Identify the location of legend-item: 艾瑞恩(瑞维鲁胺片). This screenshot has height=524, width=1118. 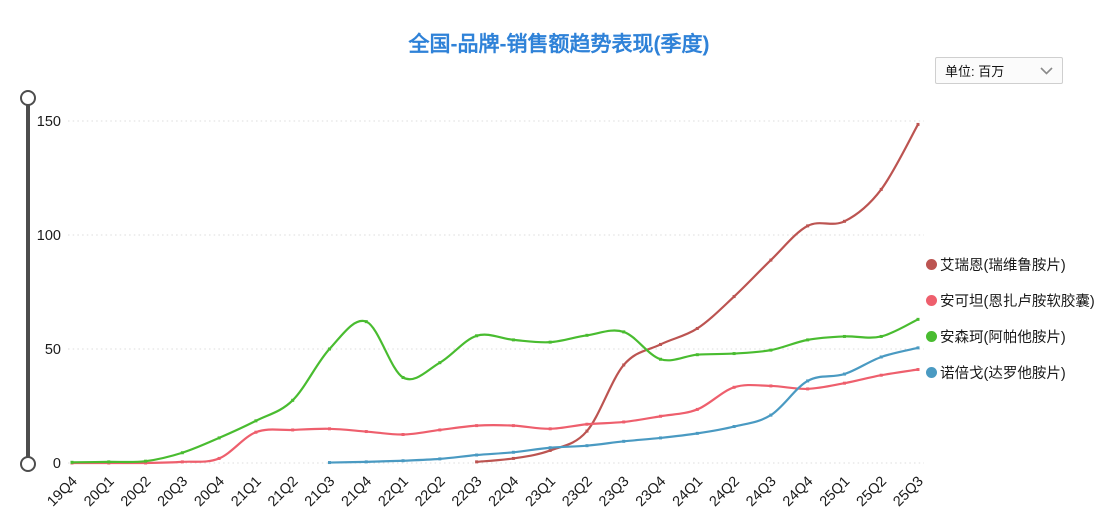
(1010, 264).